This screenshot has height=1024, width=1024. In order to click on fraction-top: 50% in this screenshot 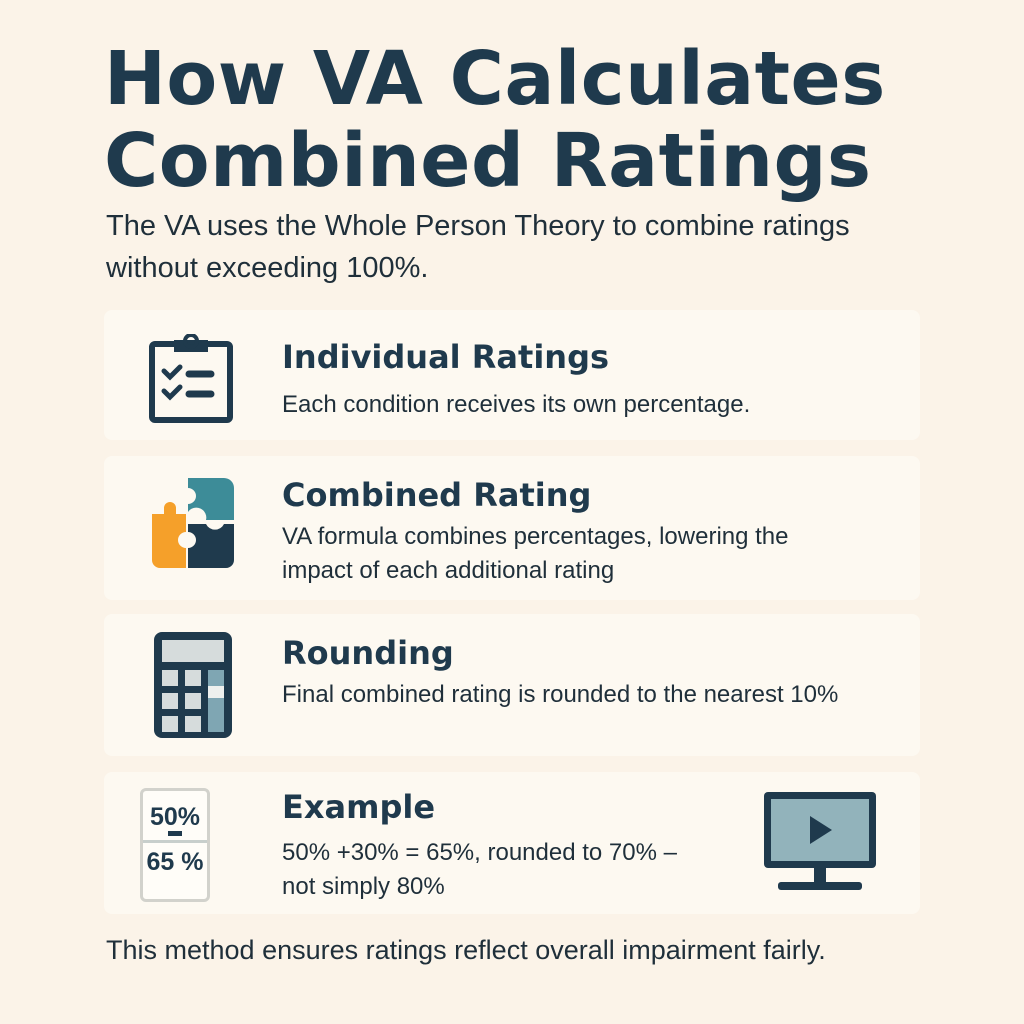, I will do `click(175, 817)`.